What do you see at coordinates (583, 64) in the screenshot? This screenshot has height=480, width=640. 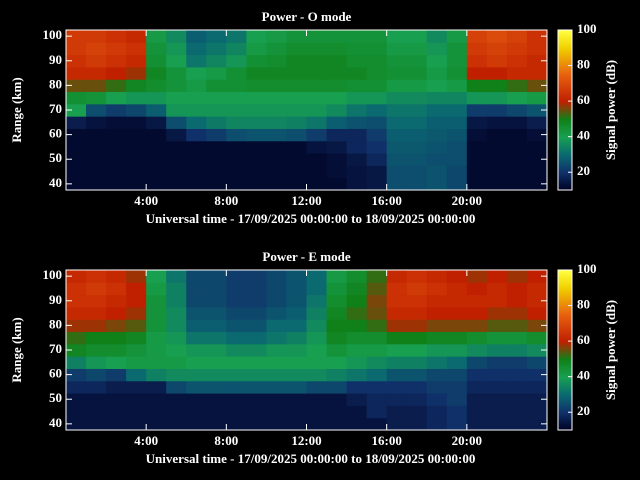 I see `colorbar-tick-label: 80` at bounding box center [583, 64].